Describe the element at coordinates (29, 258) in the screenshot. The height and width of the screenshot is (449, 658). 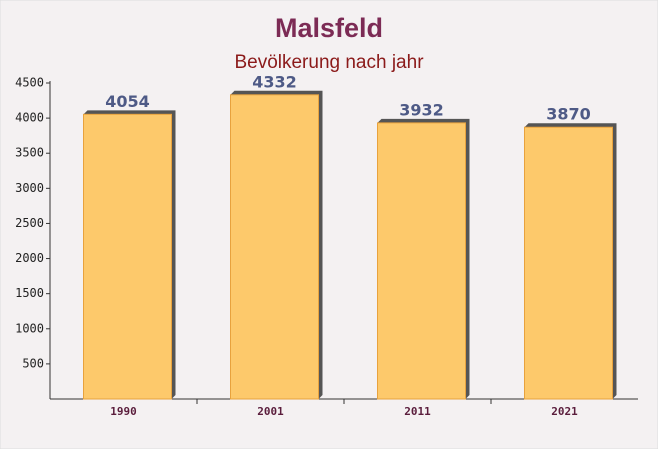
I see `y-tick-label: 2000` at that location.